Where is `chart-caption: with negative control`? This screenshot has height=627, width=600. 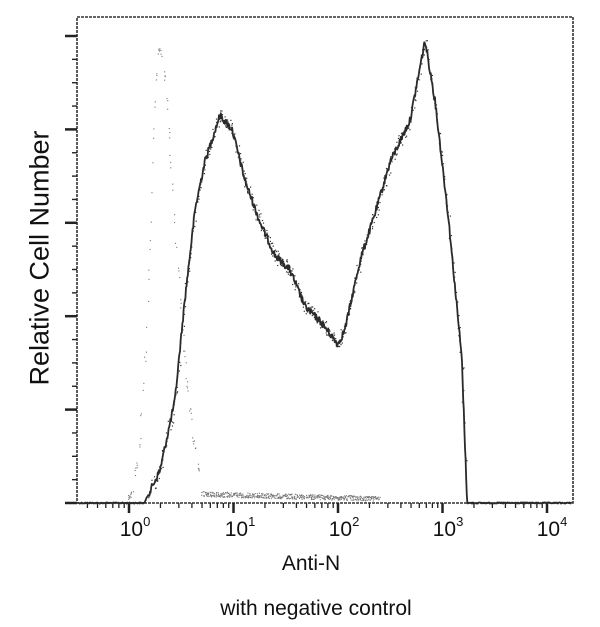
chart-caption: with negative control is located at coordinates (316, 608).